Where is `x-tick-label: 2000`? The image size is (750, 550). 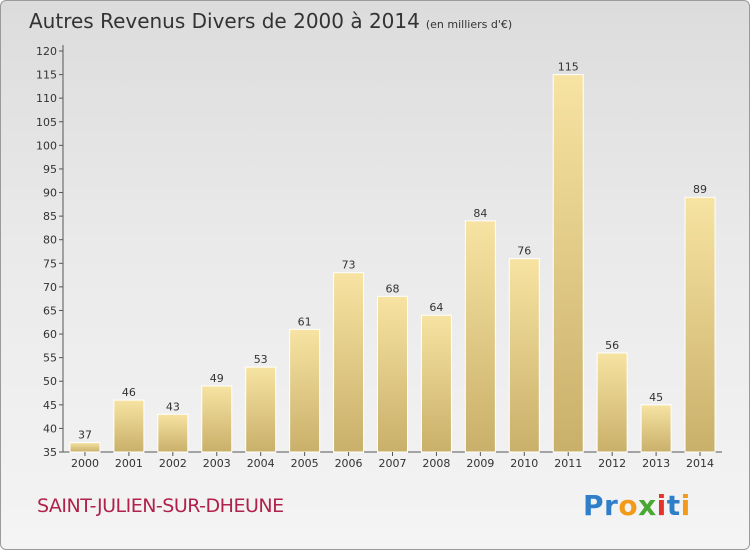 x-tick-label: 2000 is located at coordinates (85, 463).